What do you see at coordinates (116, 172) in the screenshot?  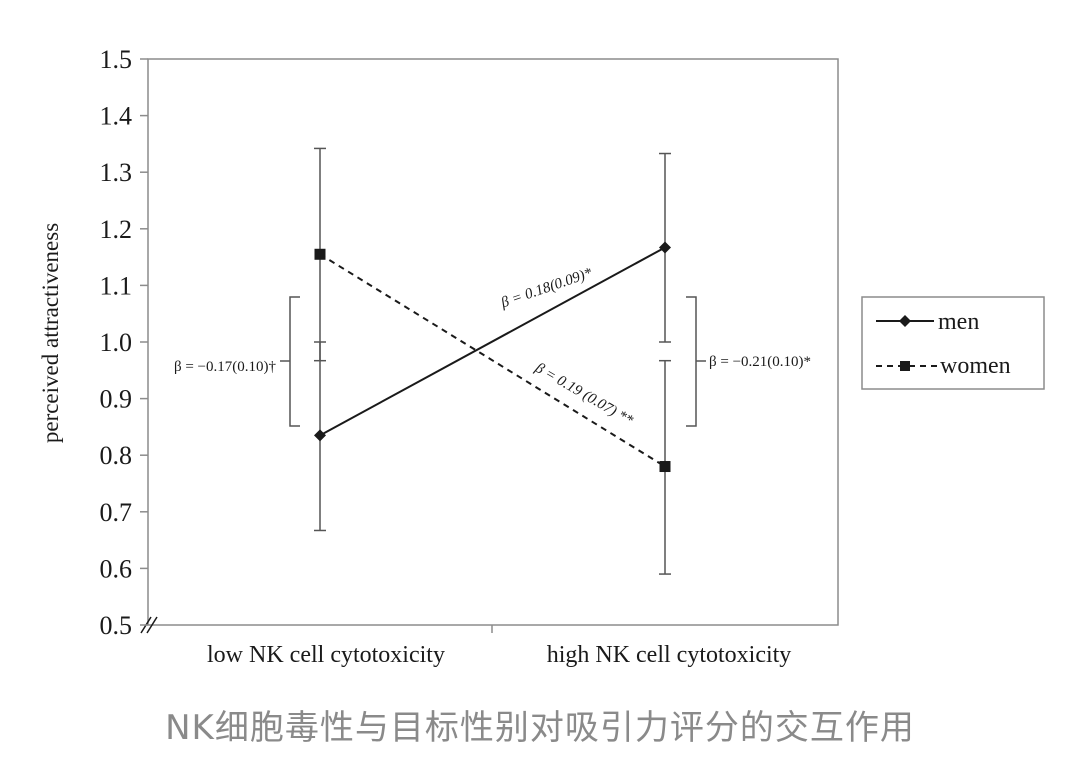 I see `y-tick-label: 1.3` at bounding box center [116, 172].